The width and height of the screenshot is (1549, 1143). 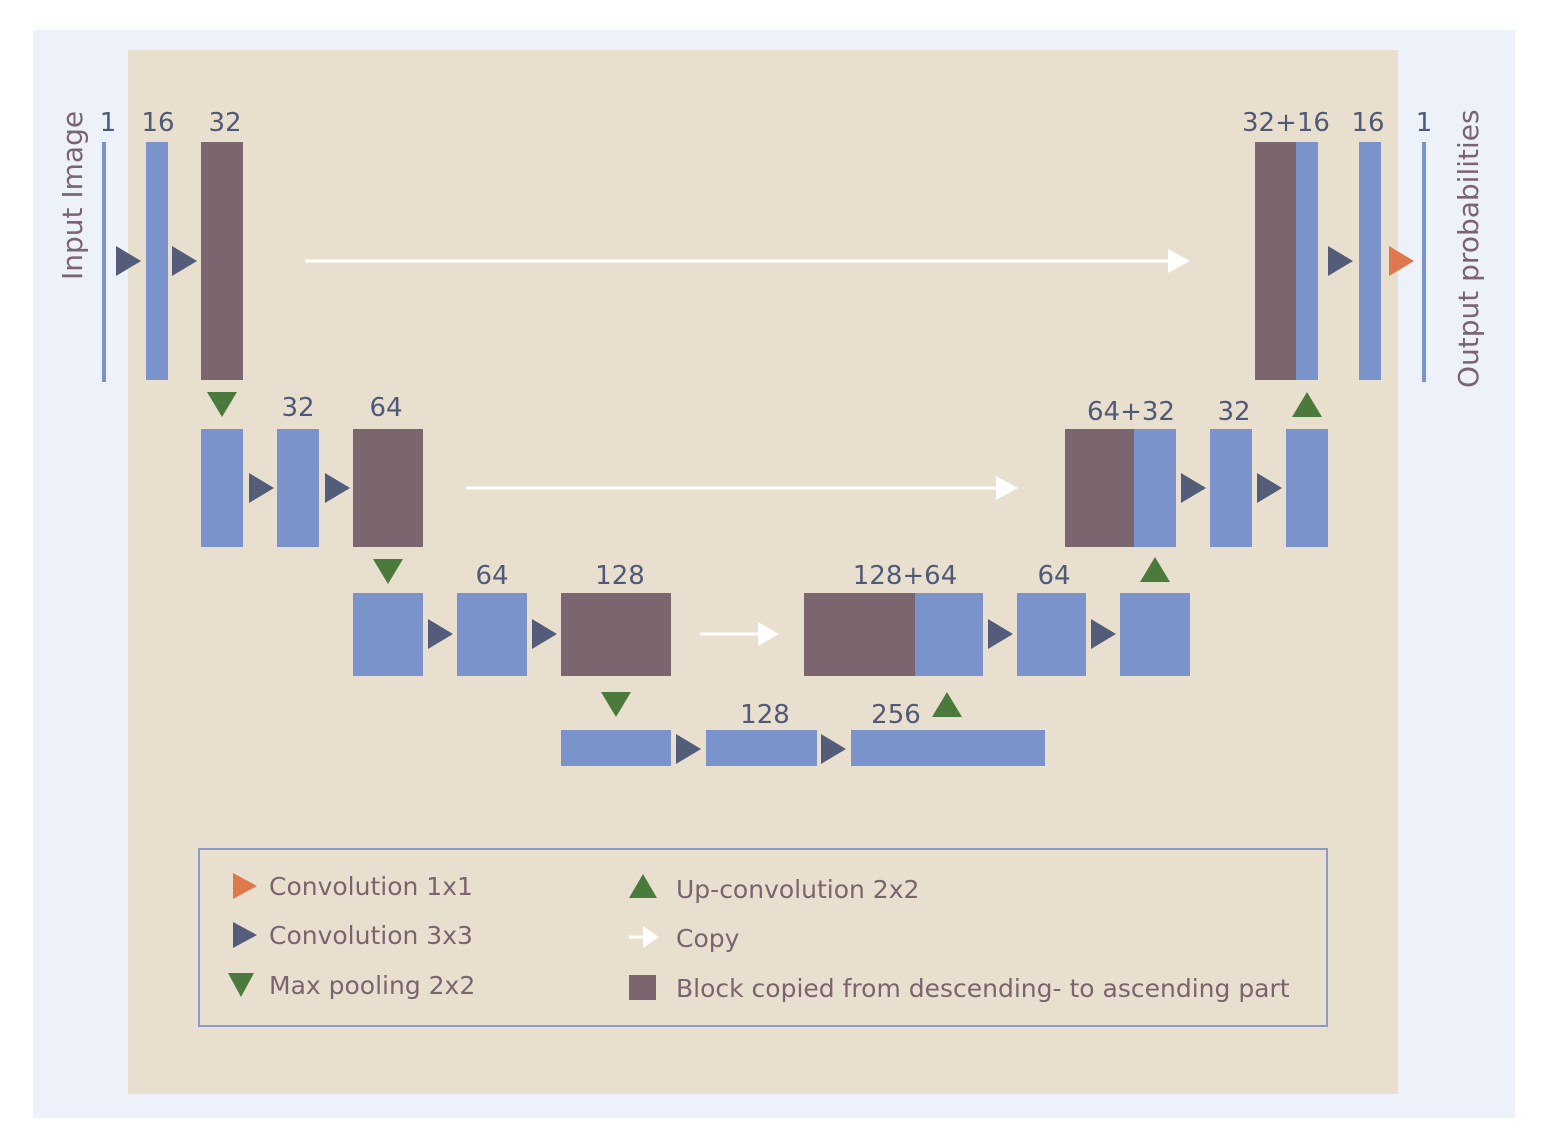 What do you see at coordinates (860, 634) in the screenshot?
I see `block-u3-copied` at bounding box center [860, 634].